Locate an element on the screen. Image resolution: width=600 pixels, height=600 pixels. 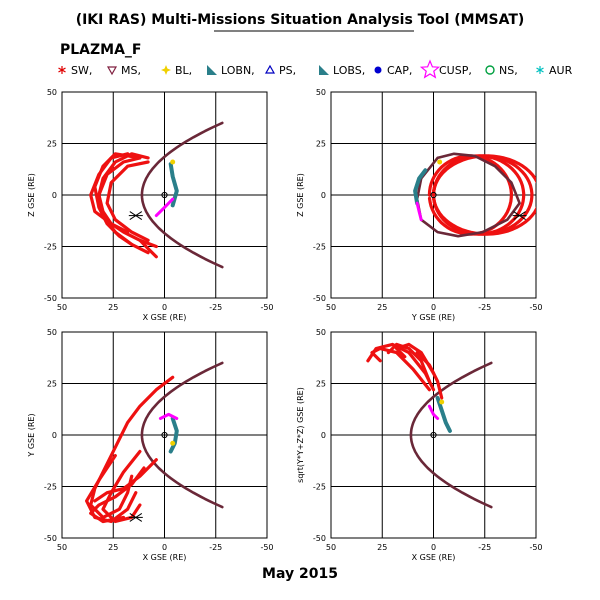
legend-item-ms: MS, is located at coordinates (123, 70).